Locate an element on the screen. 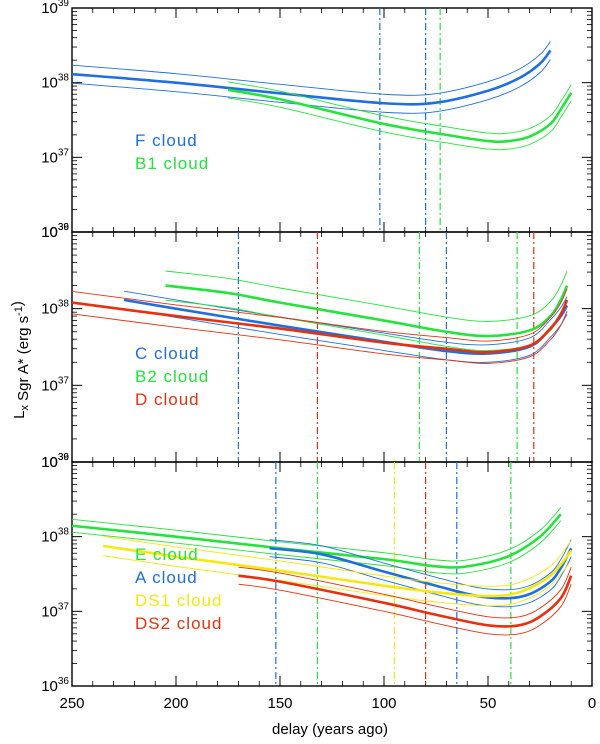 This screenshot has width=600, height=744. legend-entry: B2 cloud is located at coordinates (172, 376).